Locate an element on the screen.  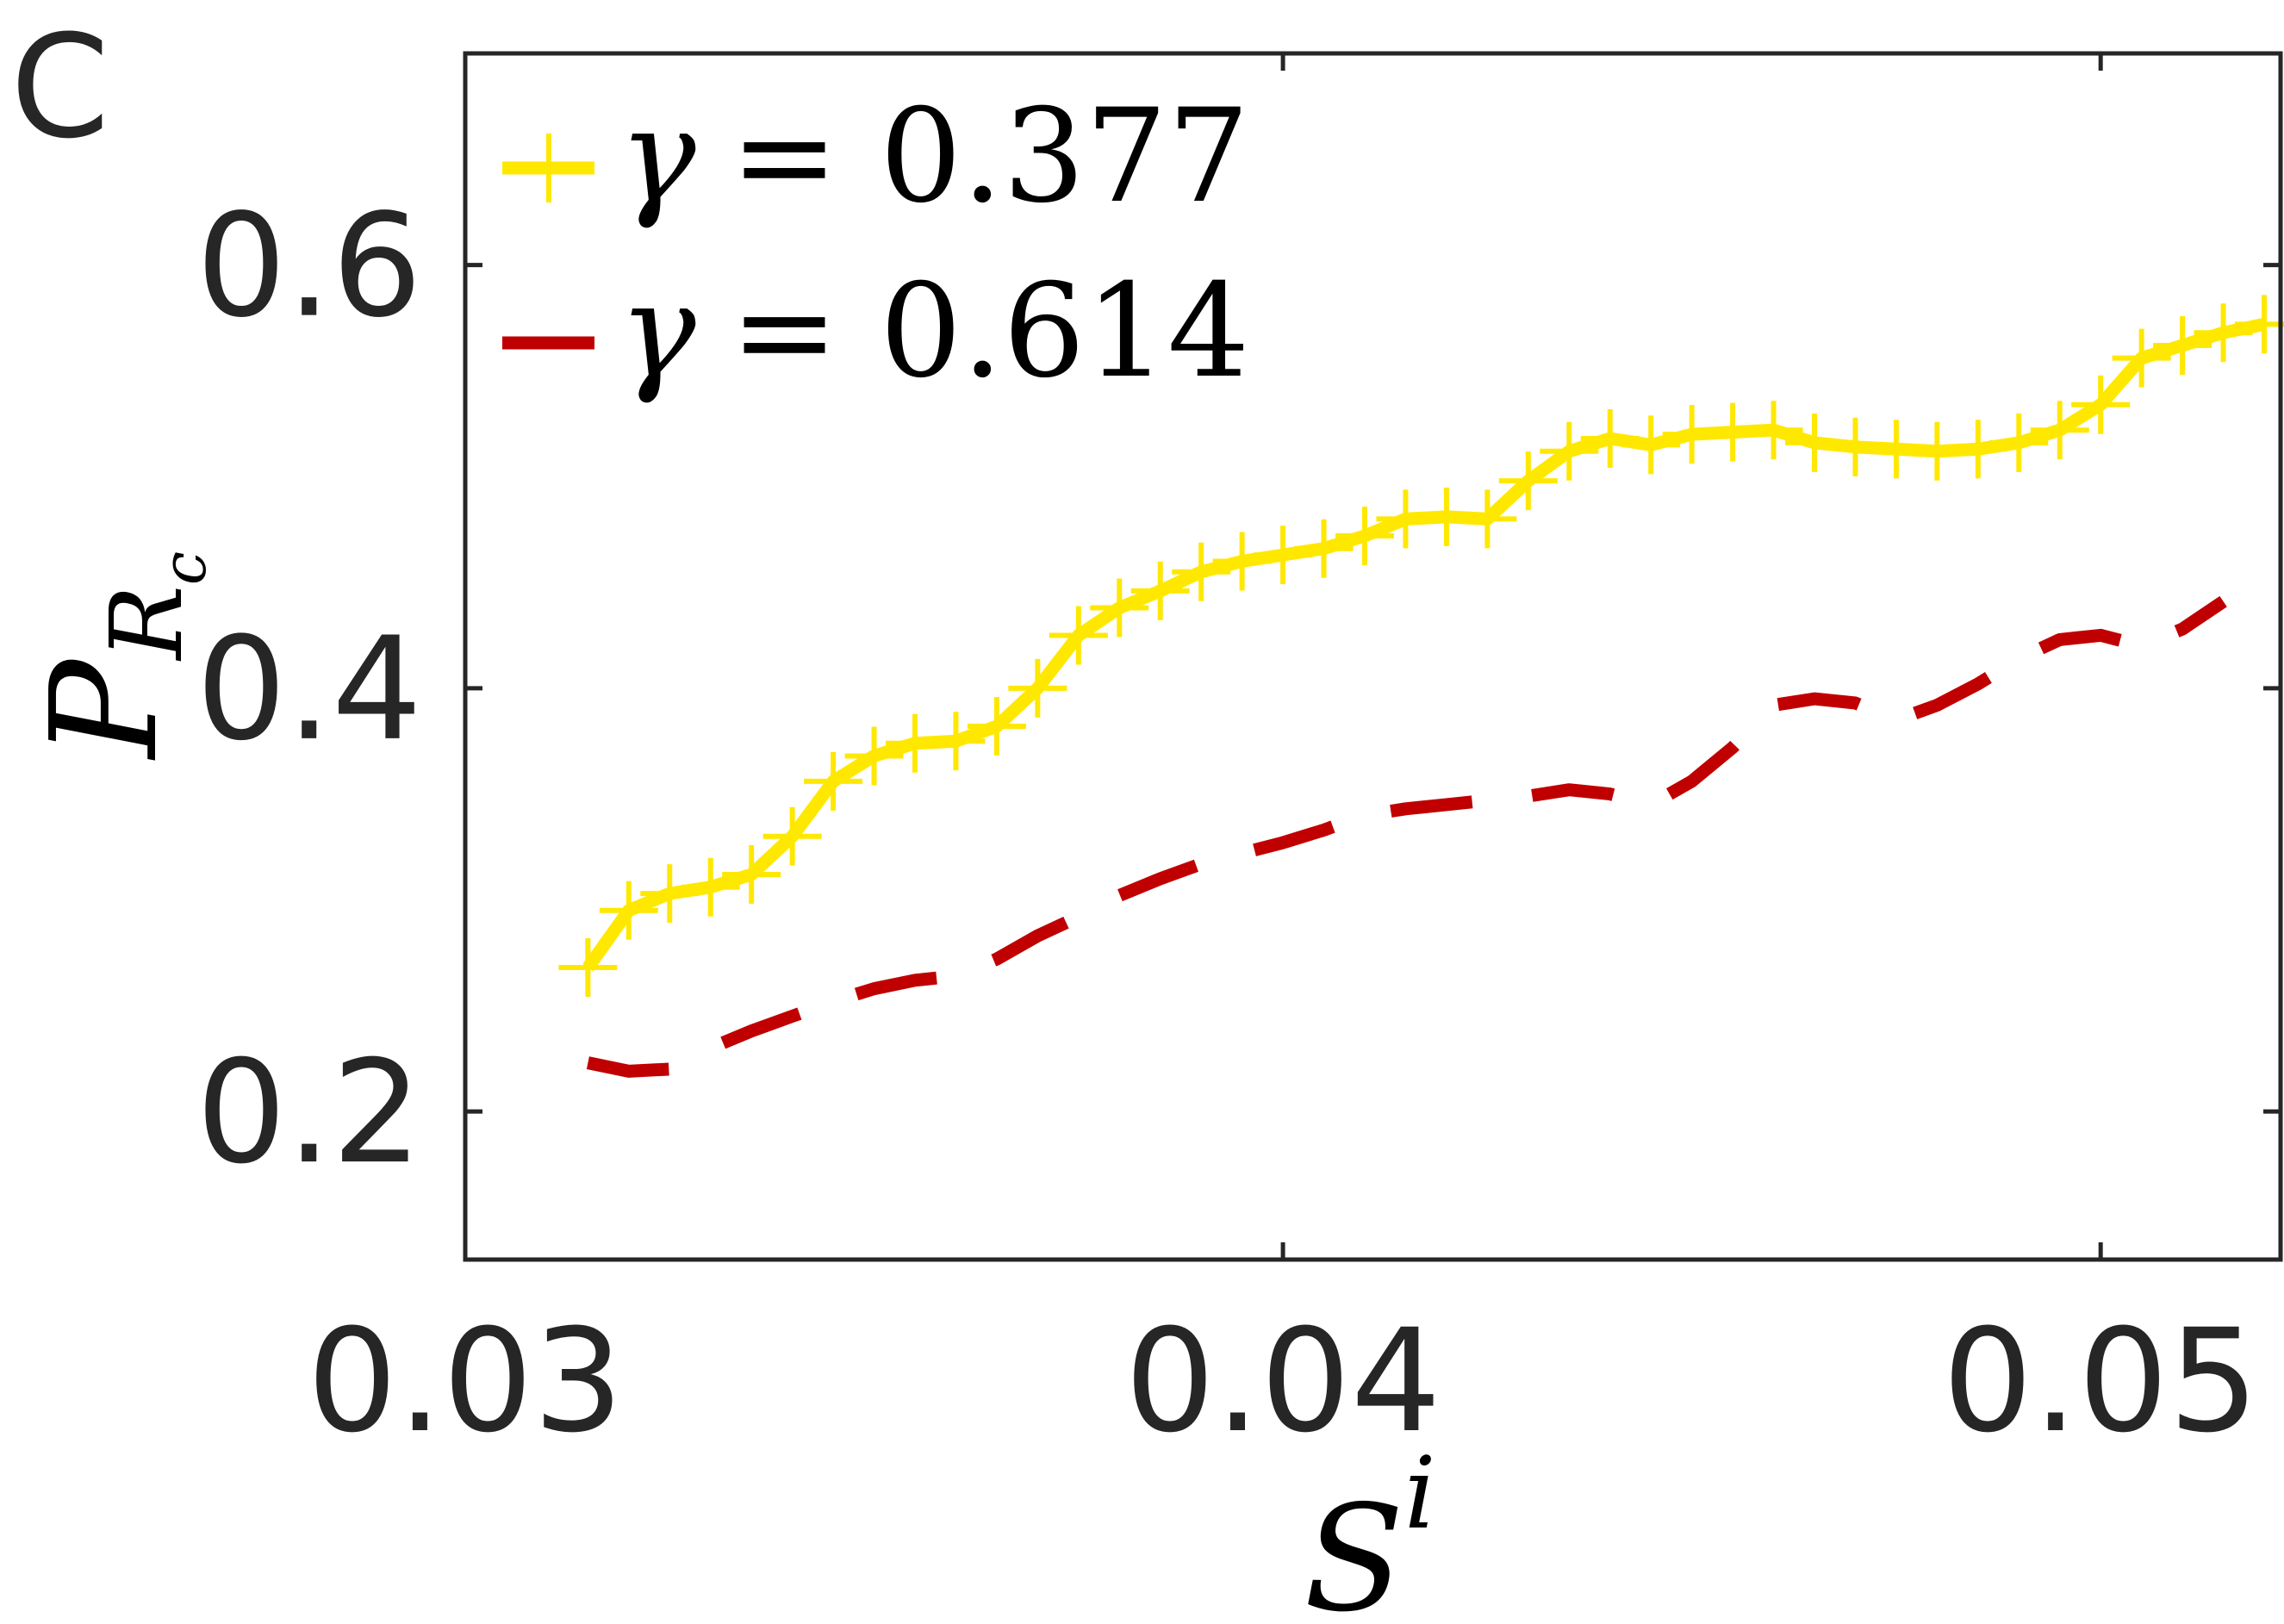
y-axis-label: PRc is located at coordinates (120, 656).